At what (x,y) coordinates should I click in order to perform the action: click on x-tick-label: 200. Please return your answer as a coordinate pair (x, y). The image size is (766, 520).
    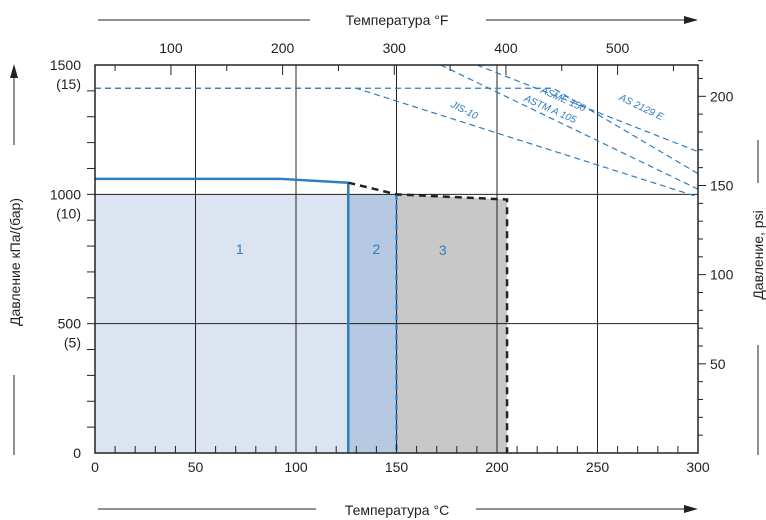
    Looking at the image, I should click on (497, 467).